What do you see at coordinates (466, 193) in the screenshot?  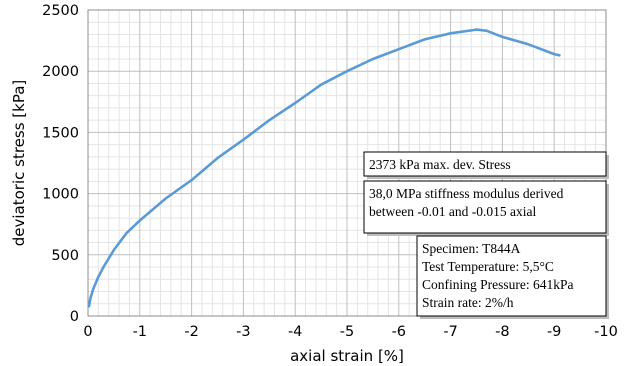 I see `annotation-line: 38,0 MPa stiffness modulus derived` at bounding box center [466, 193].